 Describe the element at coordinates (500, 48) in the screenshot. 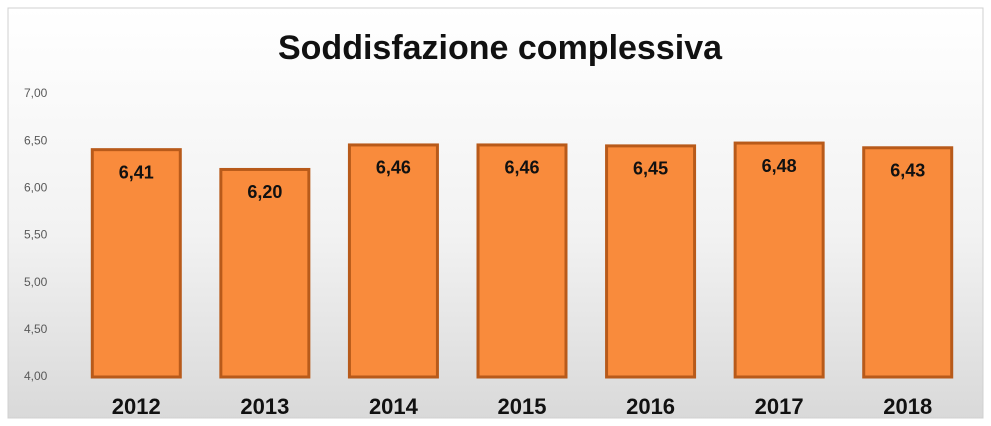

I see `chart-title: Soddisfazione complessiva` at that location.